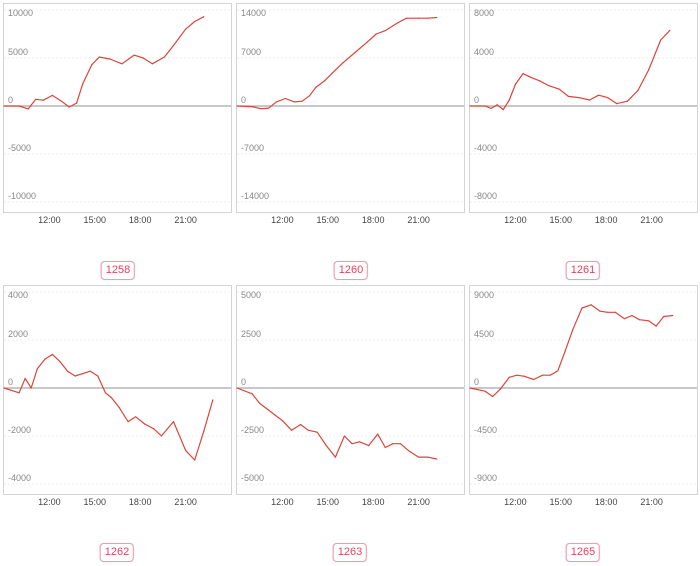 Image resolution: width=700 pixels, height=566 pixels. Describe the element at coordinates (117, 552) in the screenshot. I see `chart-id-badge: 1262` at that location.